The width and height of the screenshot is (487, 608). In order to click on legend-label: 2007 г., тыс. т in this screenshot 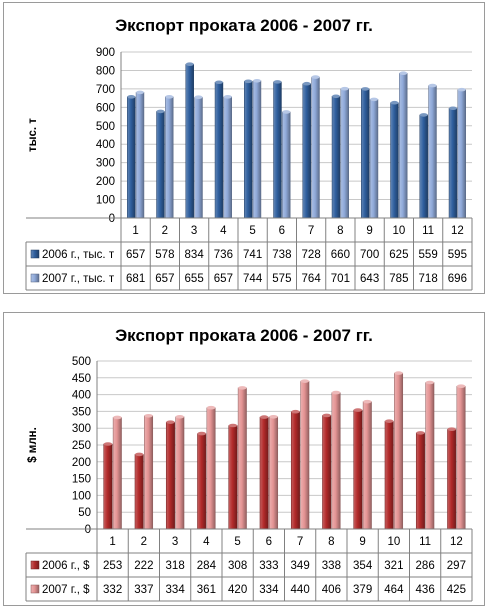, I will do `click(78, 279)`.